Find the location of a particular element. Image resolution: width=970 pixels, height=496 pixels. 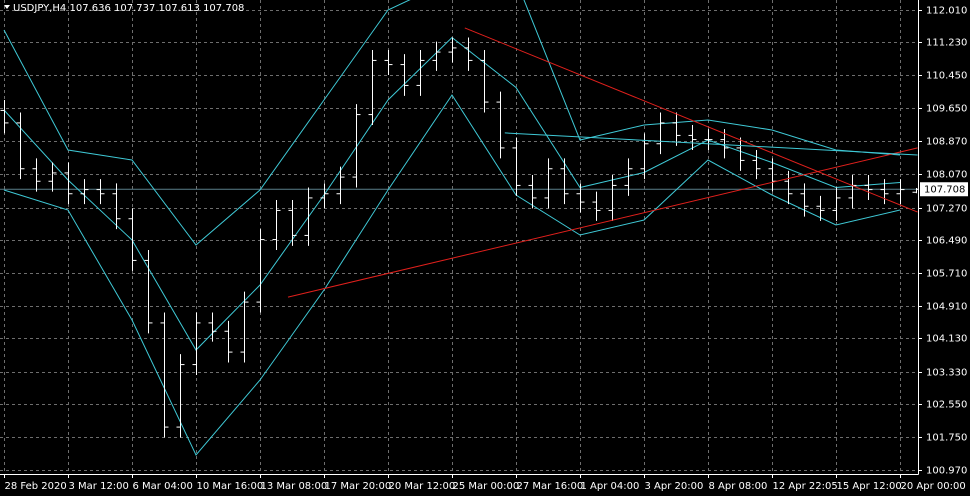

y-tick-label: 108.870 is located at coordinates (946, 142).